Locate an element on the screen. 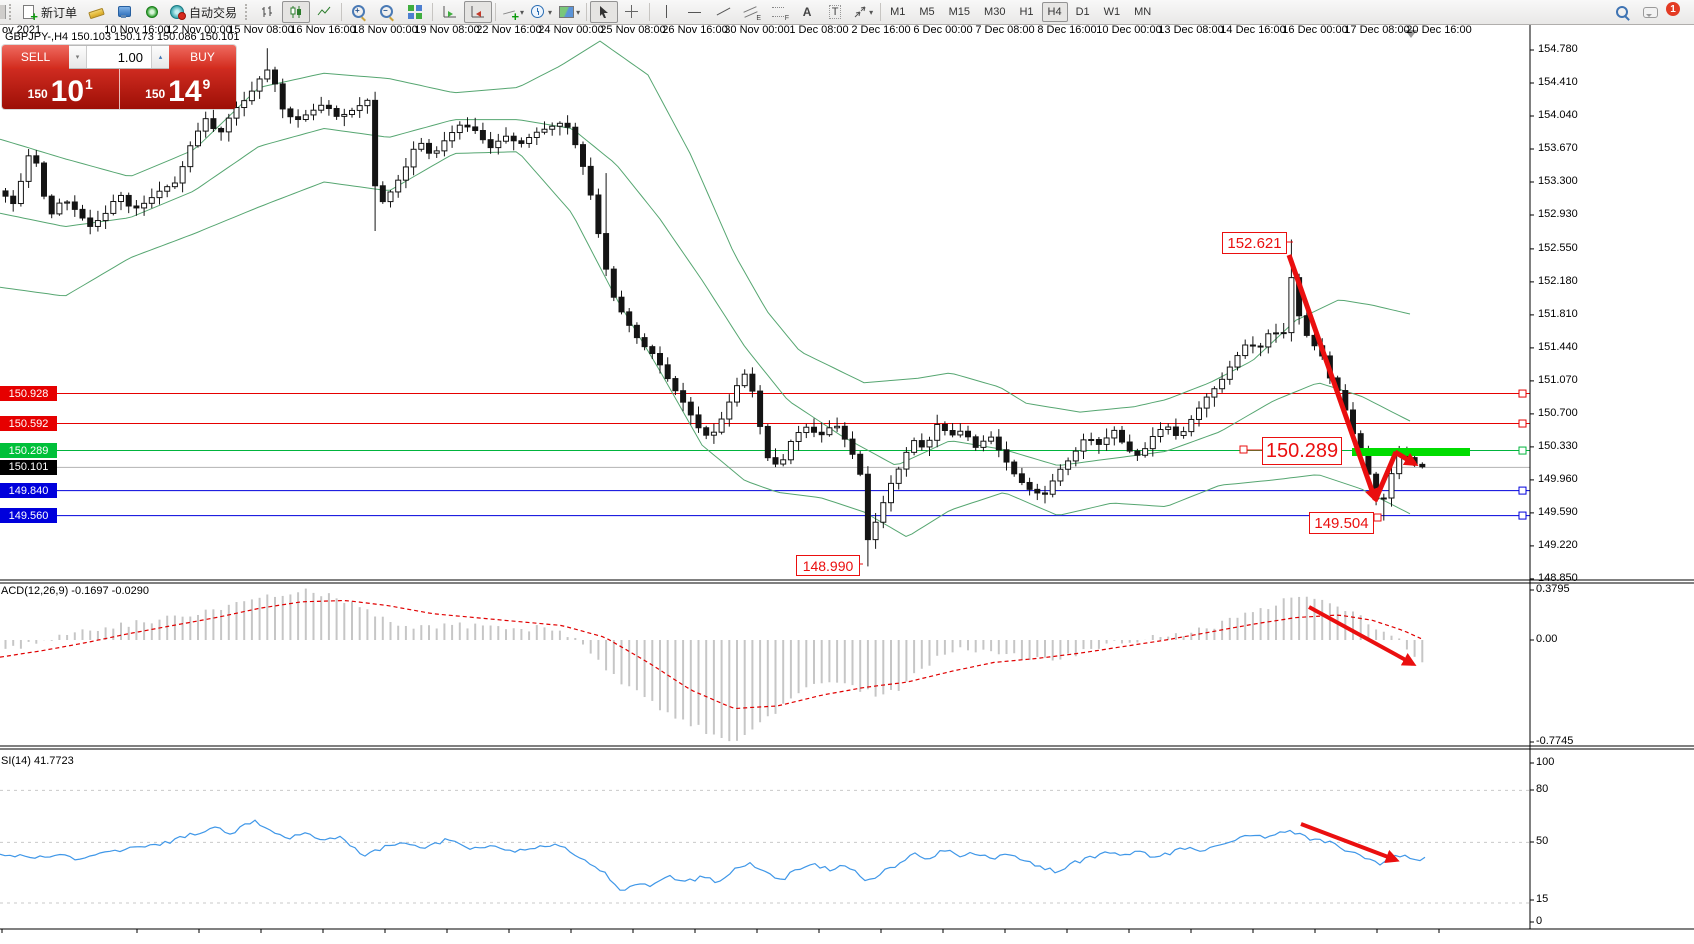 The height and width of the screenshot is (944, 1694). new-order-button: 新订单 is located at coordinates (50, 12).